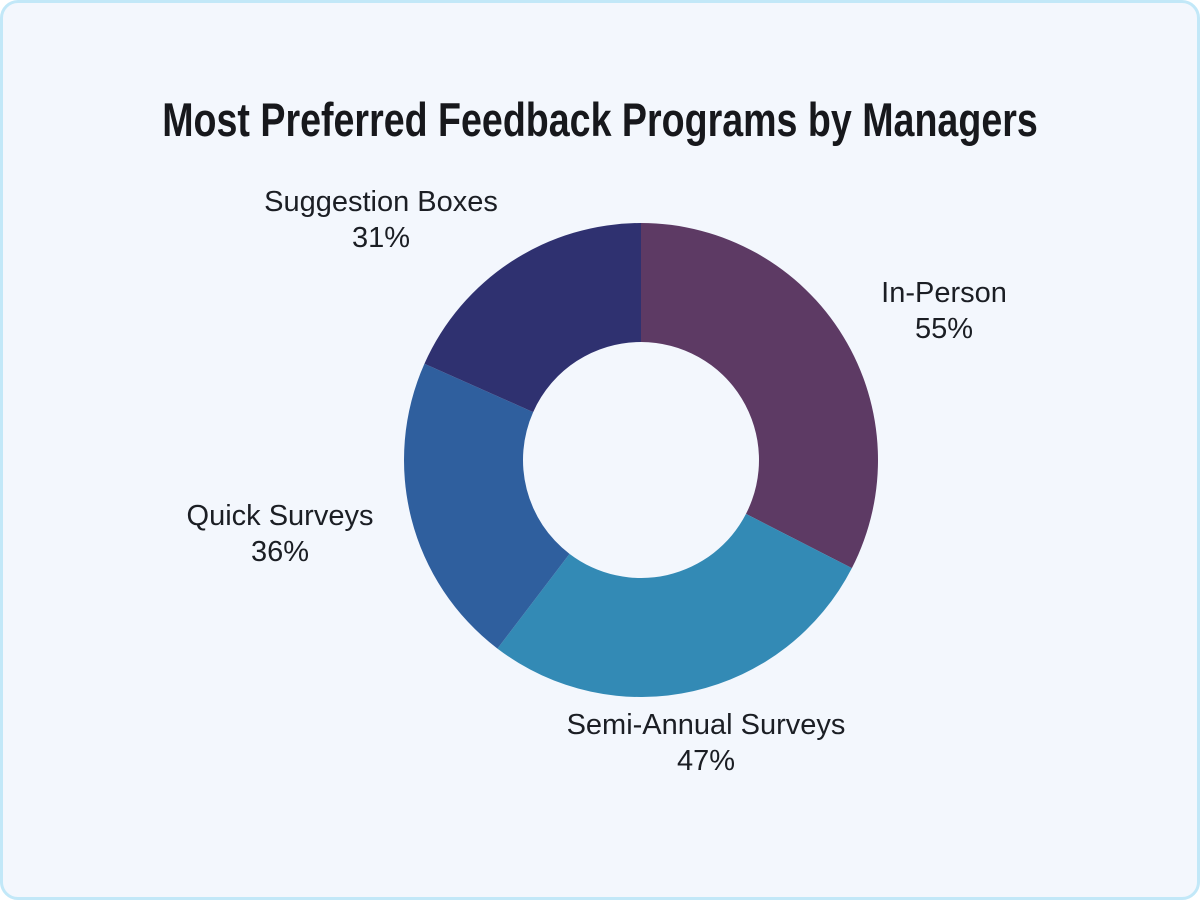 The height and width of the screenshot is (900, 1200). I want to click on donut-slice-suggestion-boxes, so click(532, 317).